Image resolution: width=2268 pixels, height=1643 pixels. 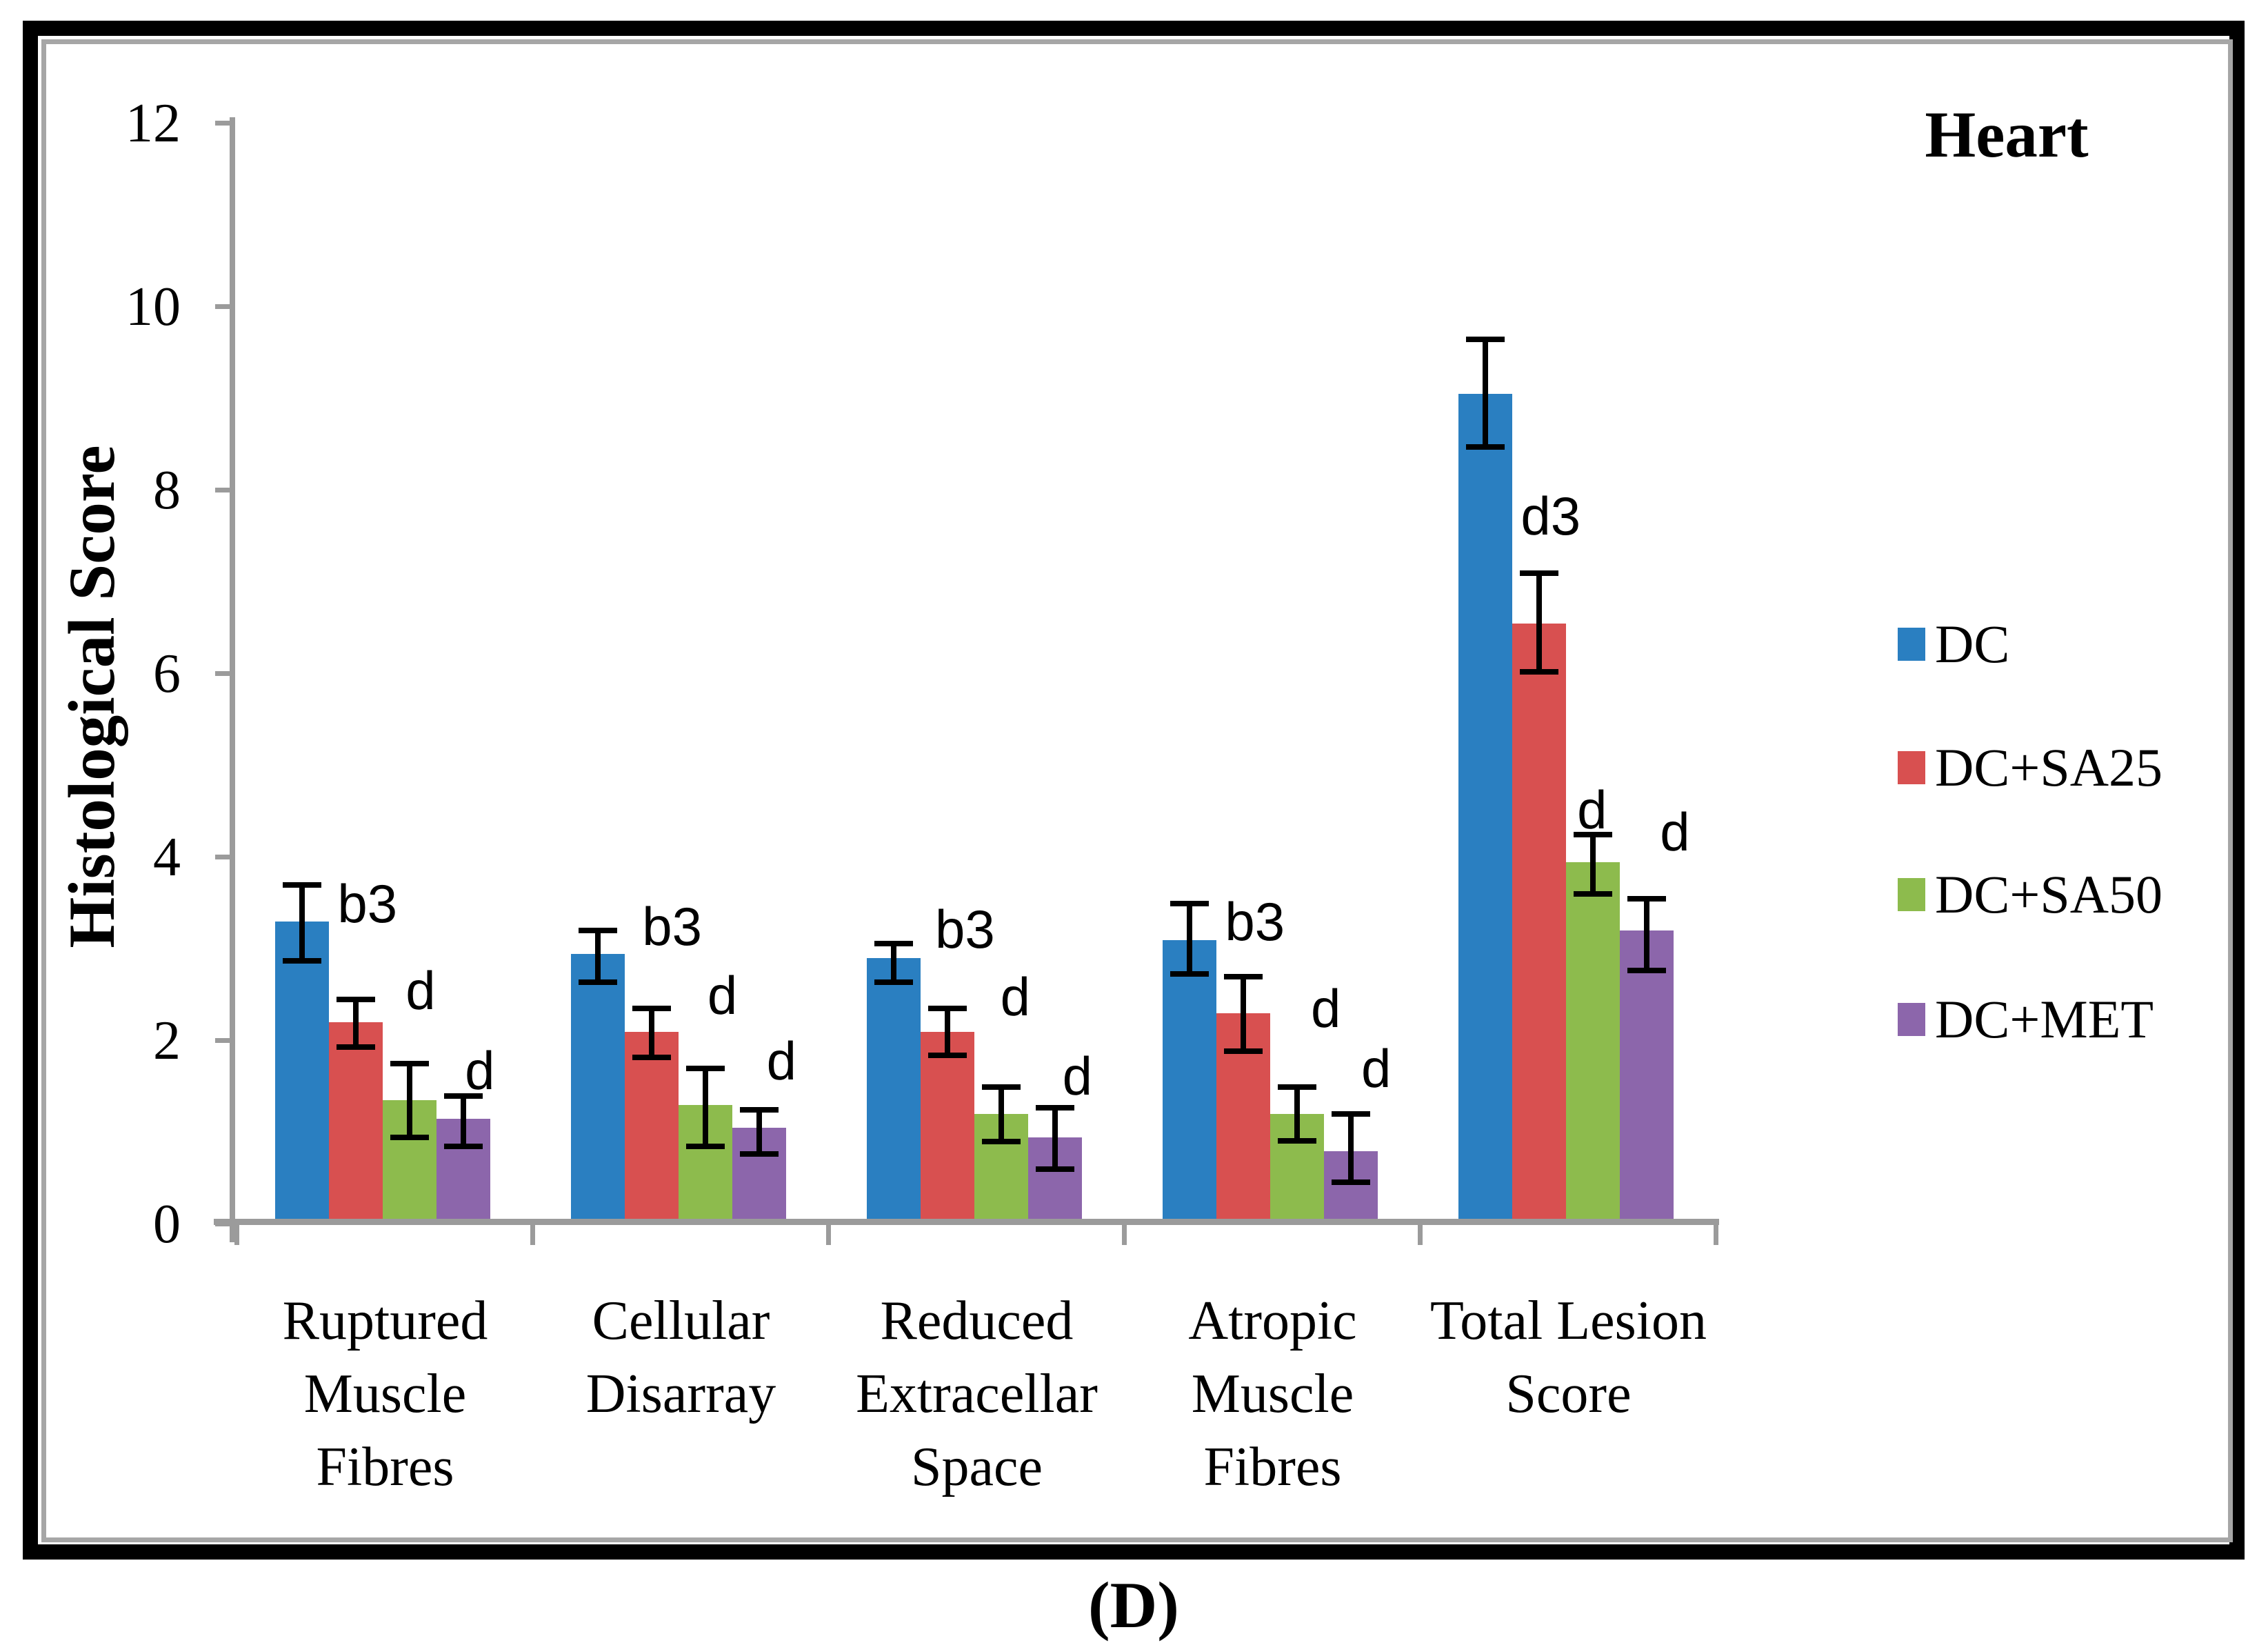 I want to click on category-label-group5: Total Lesion Score, so click(x=1568, y=1357).